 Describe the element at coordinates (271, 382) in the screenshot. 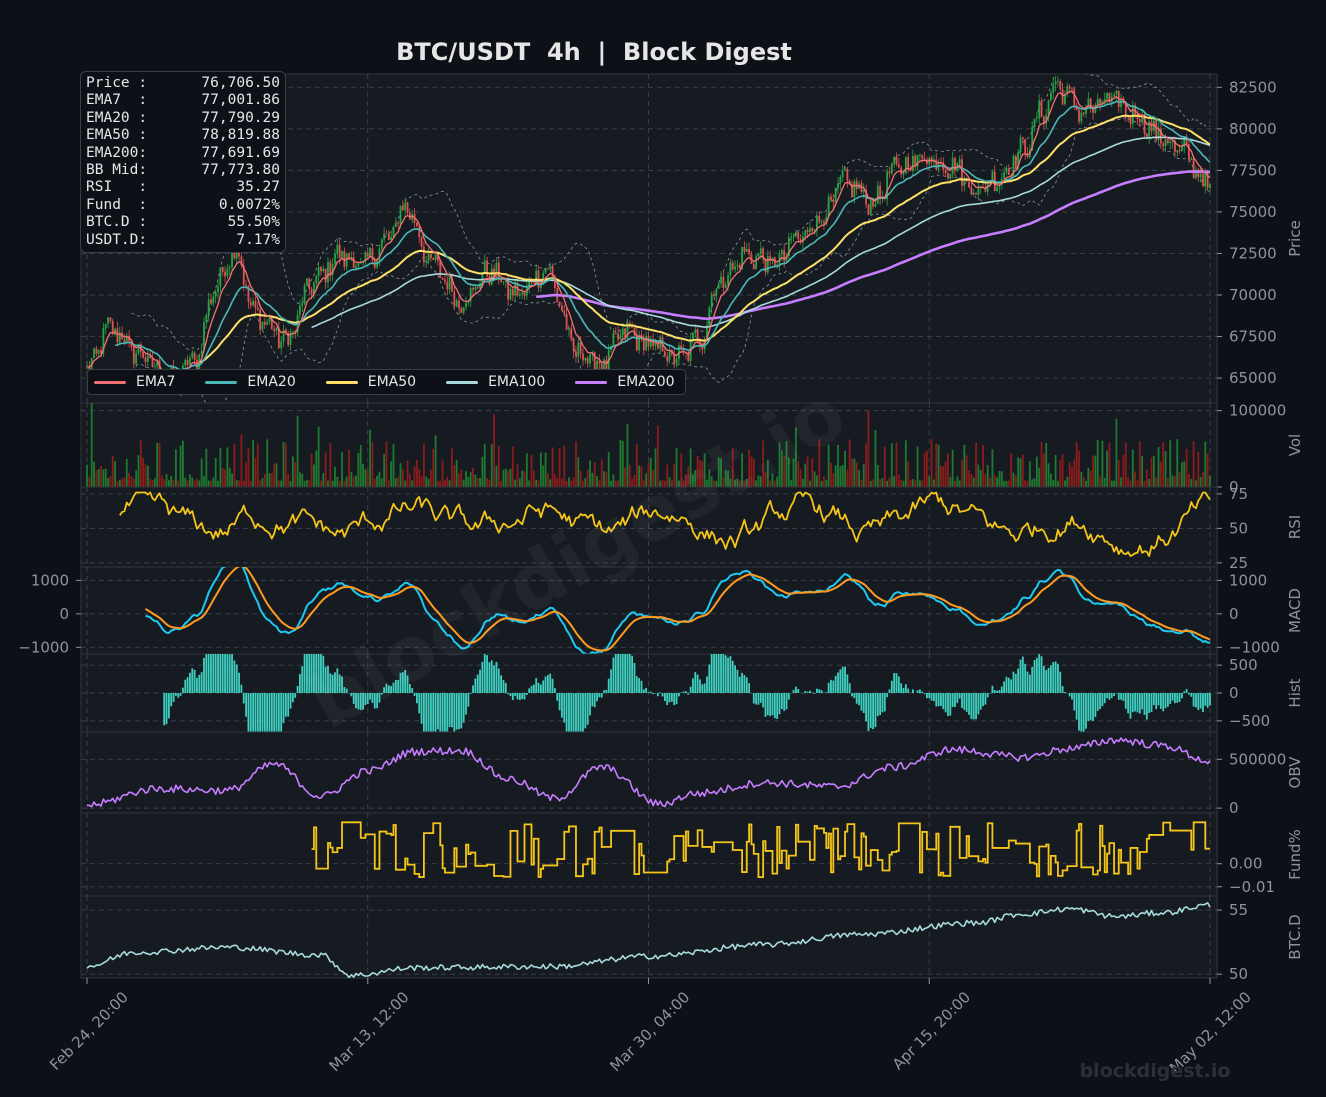

I see `legend-label: EMA20` at that location.